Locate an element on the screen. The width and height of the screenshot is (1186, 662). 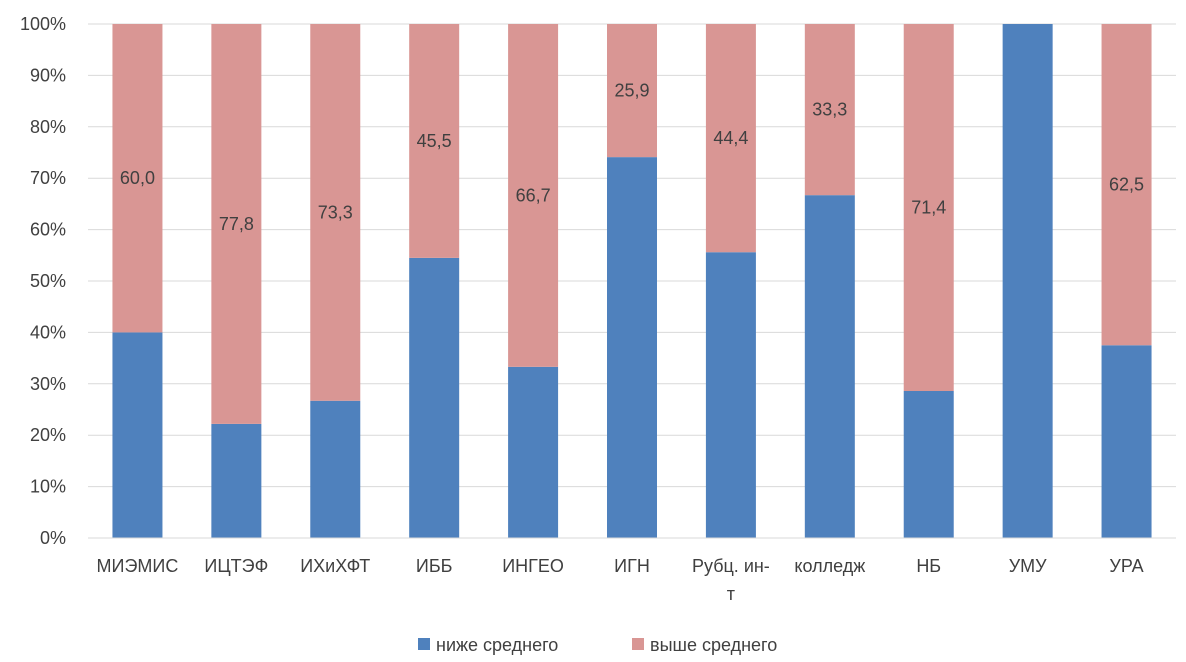
data-label: 77,8 is located at coordinates (236, 224).